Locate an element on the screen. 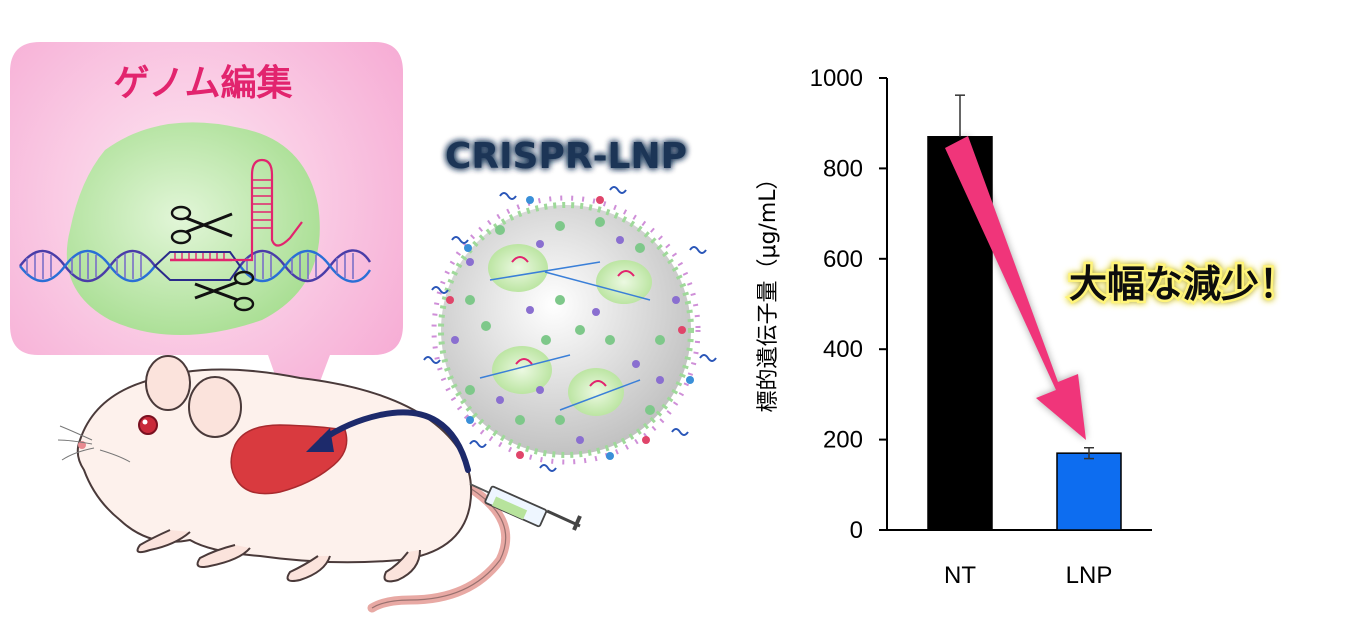 This screenshot has height=626, width=1352. x-tick-label: LNP is located at coordinates (1089, 575).